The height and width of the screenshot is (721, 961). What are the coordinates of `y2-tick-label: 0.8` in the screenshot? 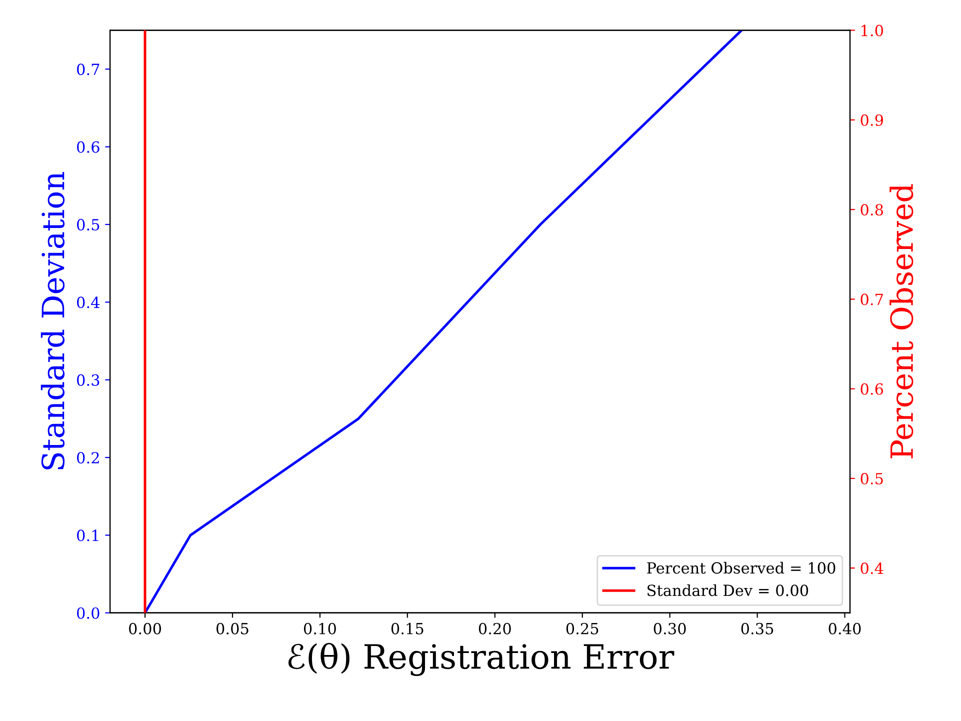 It's located at (871, 210).